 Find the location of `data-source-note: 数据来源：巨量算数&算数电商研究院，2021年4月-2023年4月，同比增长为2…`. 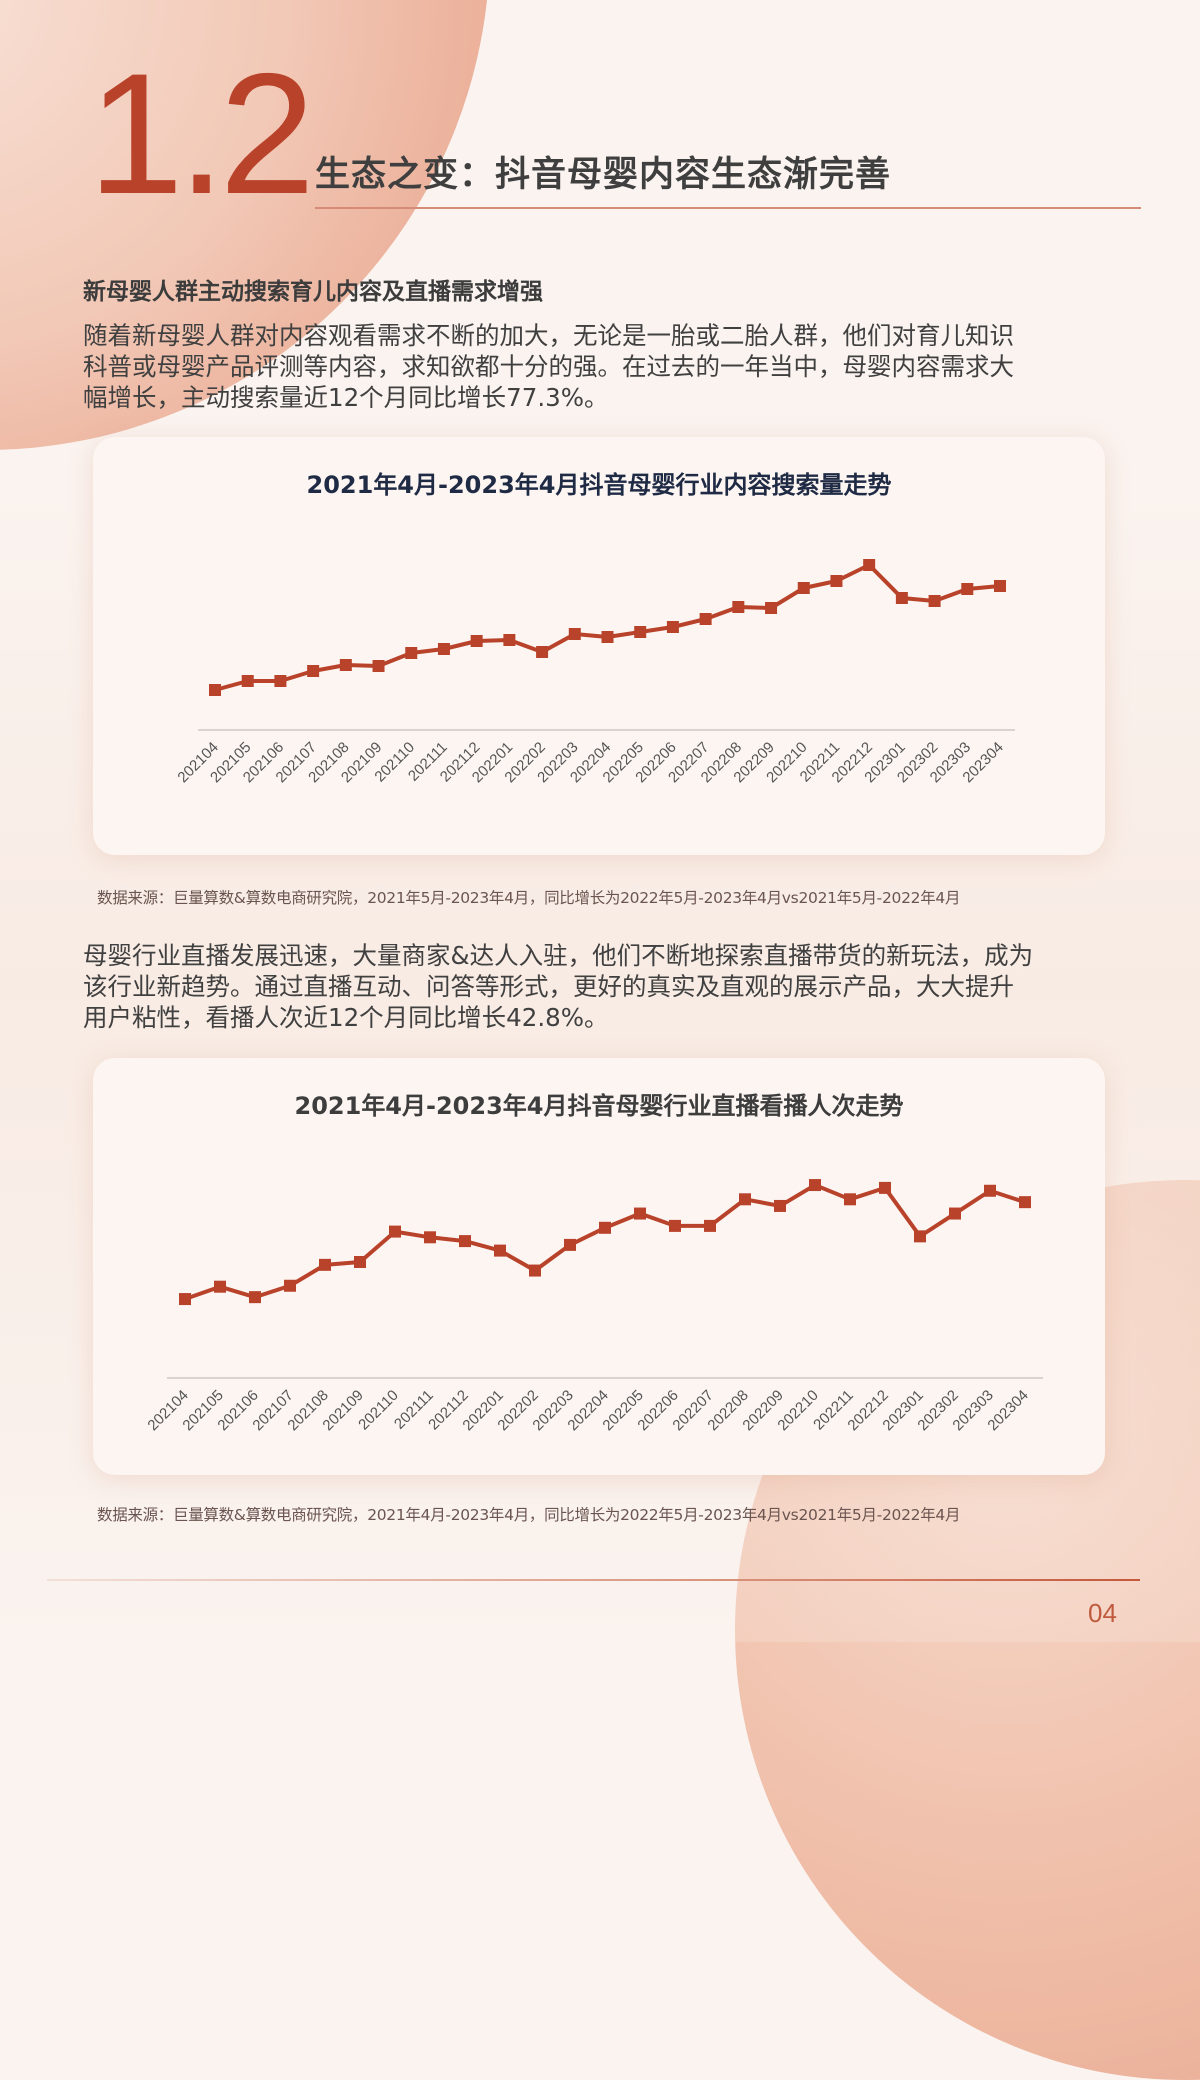

data-source-note: 数据来源：巨量算数&算数电商研究院，2021年4月-2023年4月，同比增长为2… is located at coordinates (529, 1515).